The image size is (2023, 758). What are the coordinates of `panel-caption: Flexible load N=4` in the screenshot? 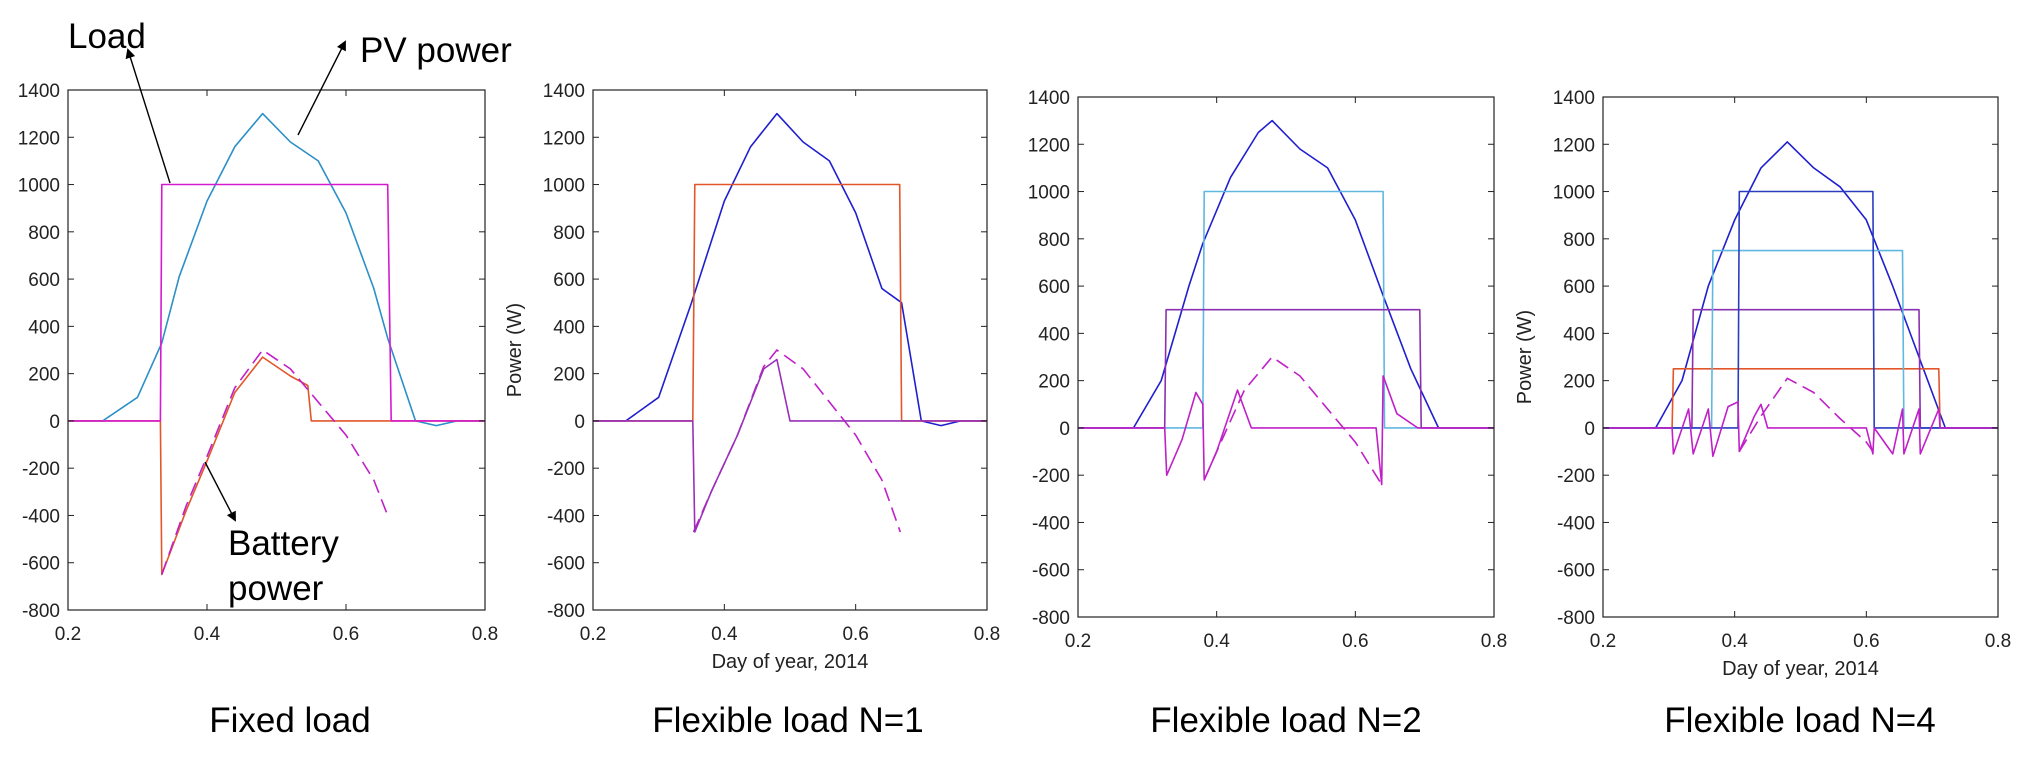 It's located at (1799, 720).